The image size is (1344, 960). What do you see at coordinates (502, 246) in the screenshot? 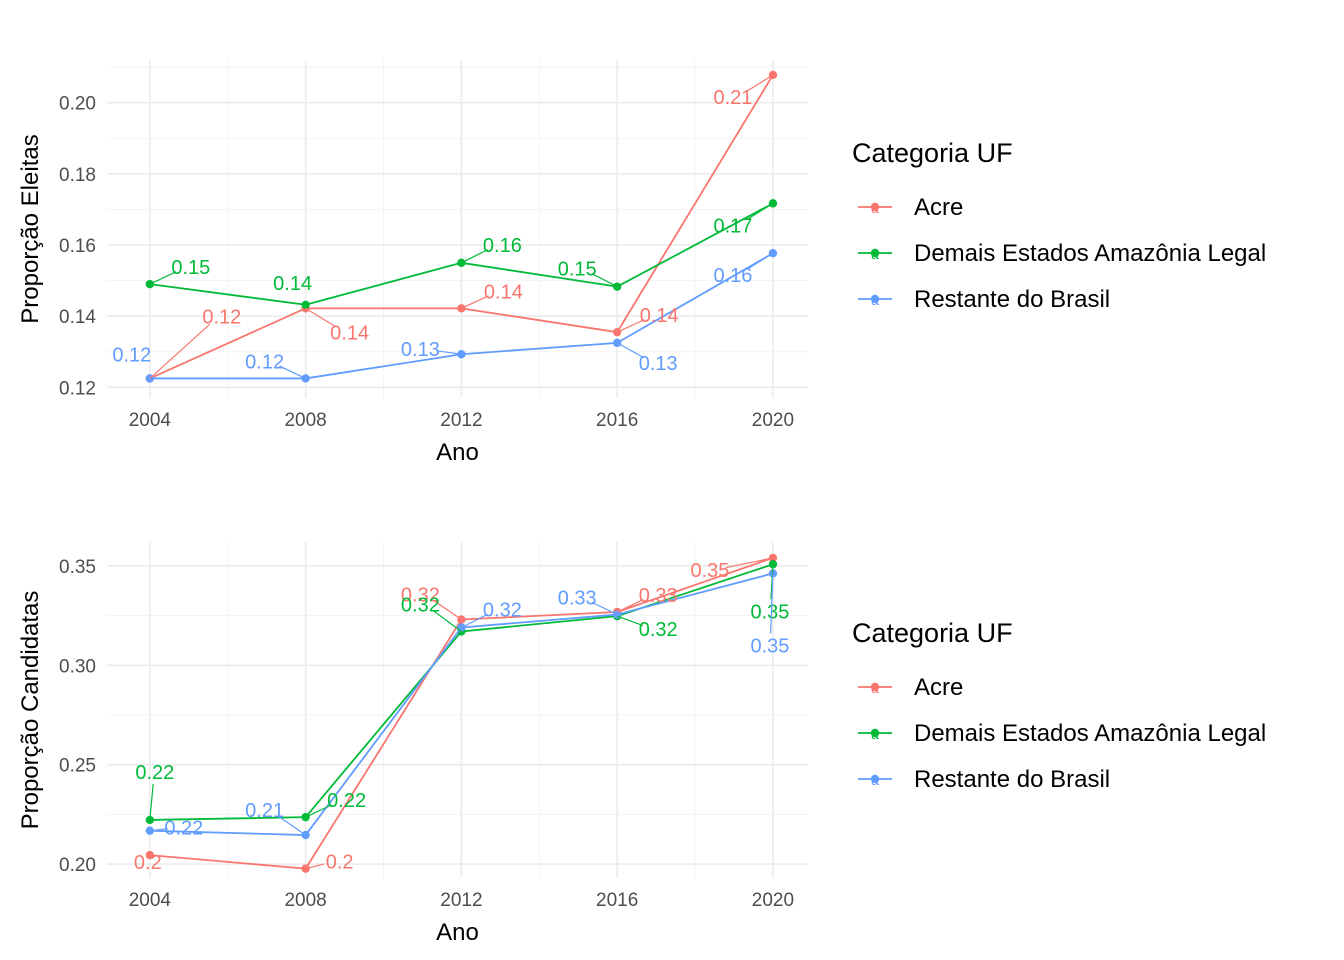
I see `data-label: 0.16` at bounding box center [502, 246].